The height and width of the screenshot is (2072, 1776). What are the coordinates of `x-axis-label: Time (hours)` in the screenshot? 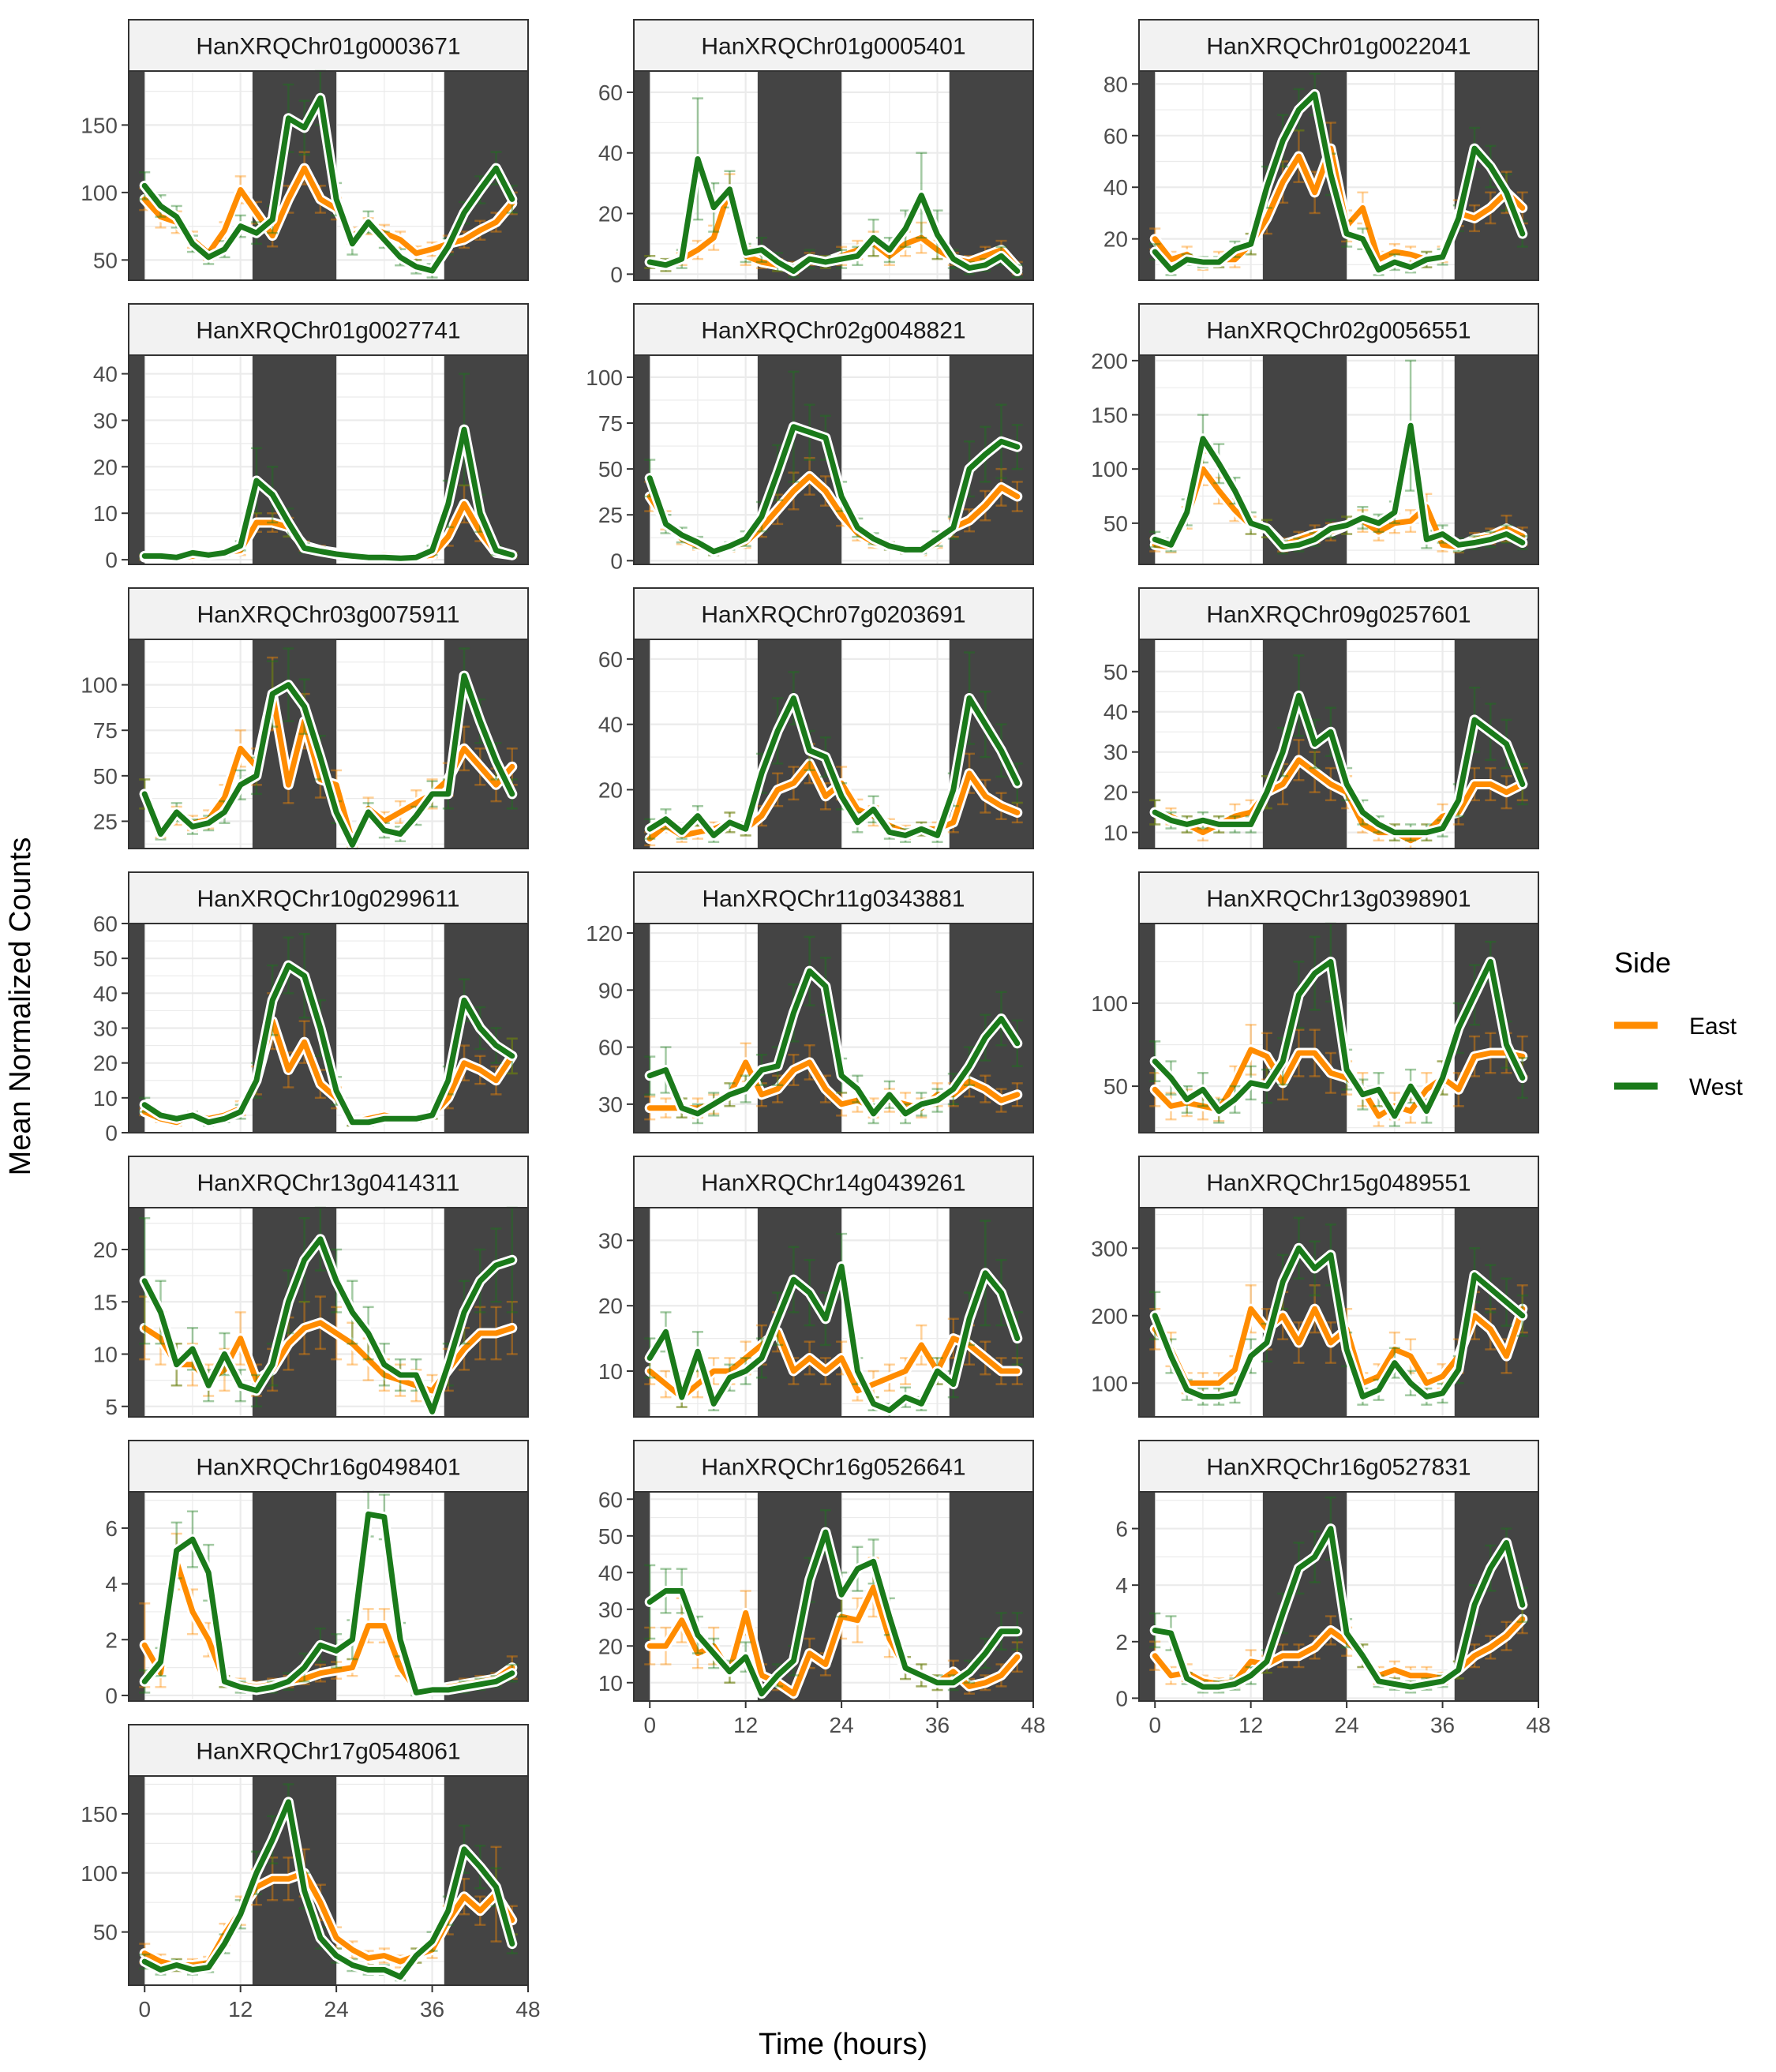 It's located at (843, 2044).